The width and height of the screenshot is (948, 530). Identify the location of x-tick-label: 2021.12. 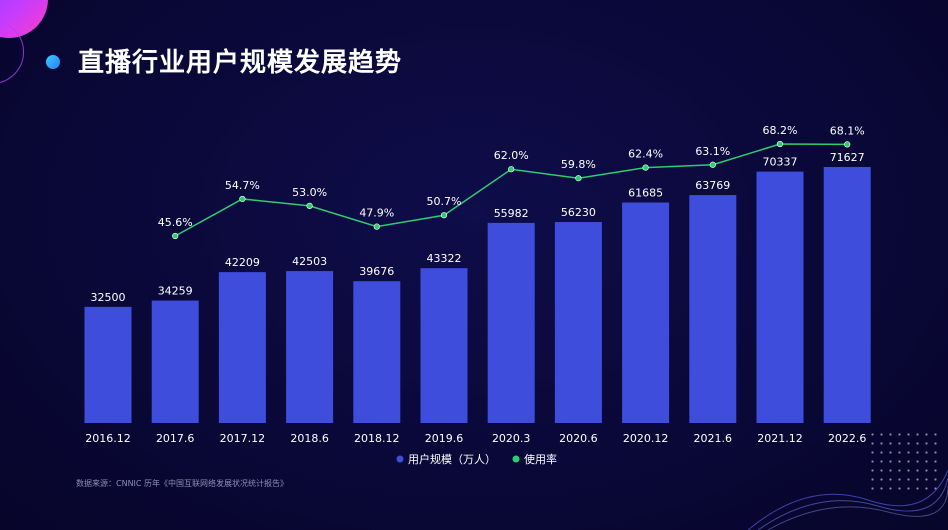
(780, 438).